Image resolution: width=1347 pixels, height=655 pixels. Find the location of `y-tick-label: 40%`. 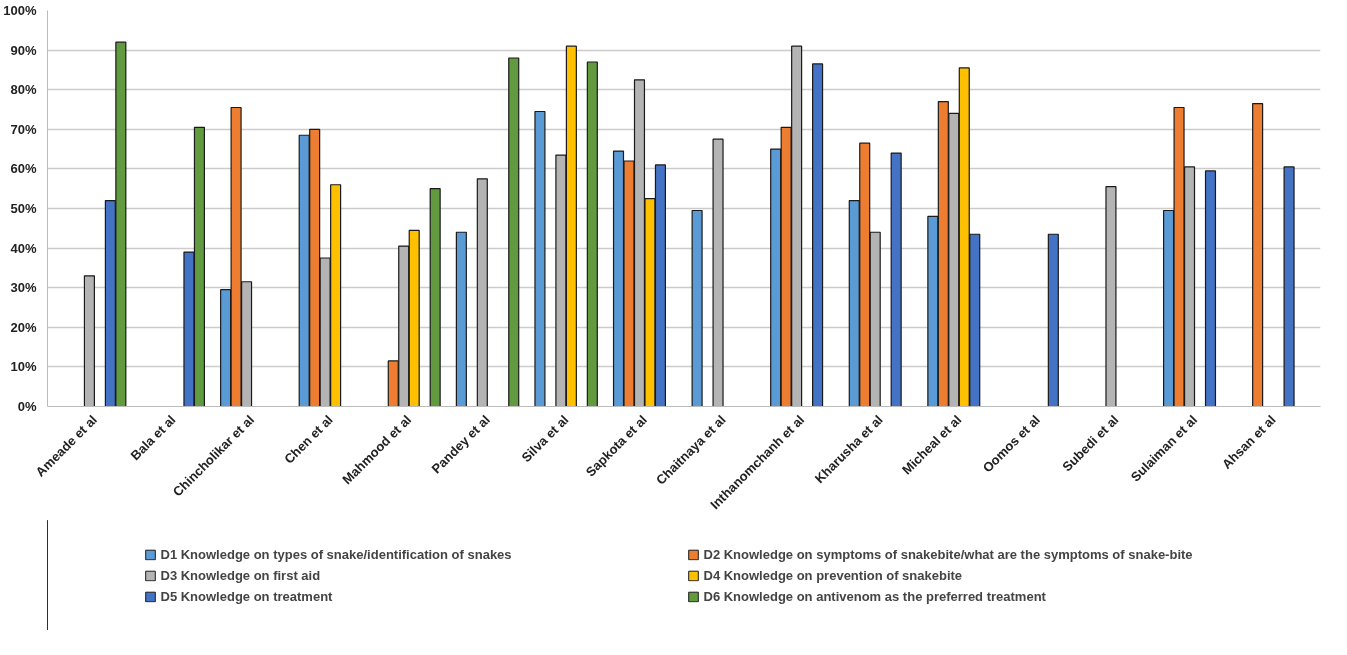

y-tick-label: 40% is located at coordinates (23, 248).